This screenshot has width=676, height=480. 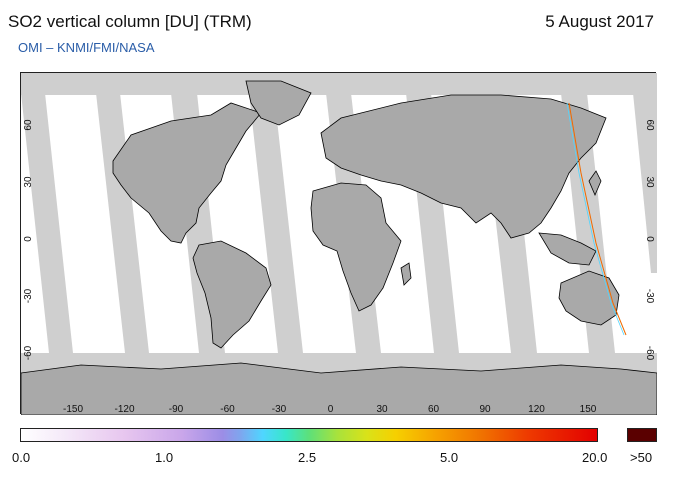 I want to click on satellite-track, so click(x=597, y=219).